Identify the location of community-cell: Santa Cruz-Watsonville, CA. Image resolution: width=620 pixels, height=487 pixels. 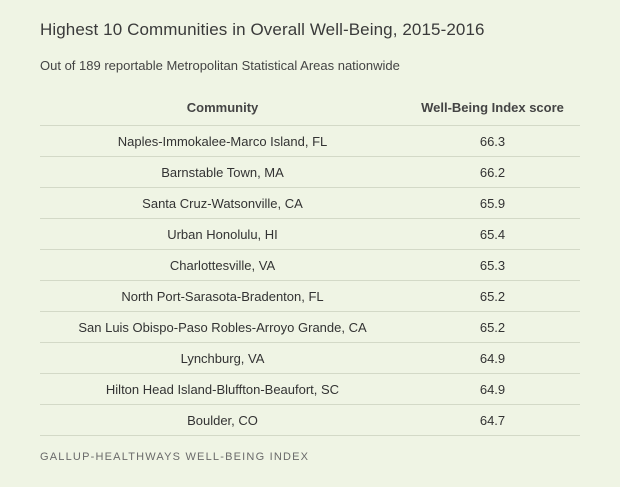
(222, 203).